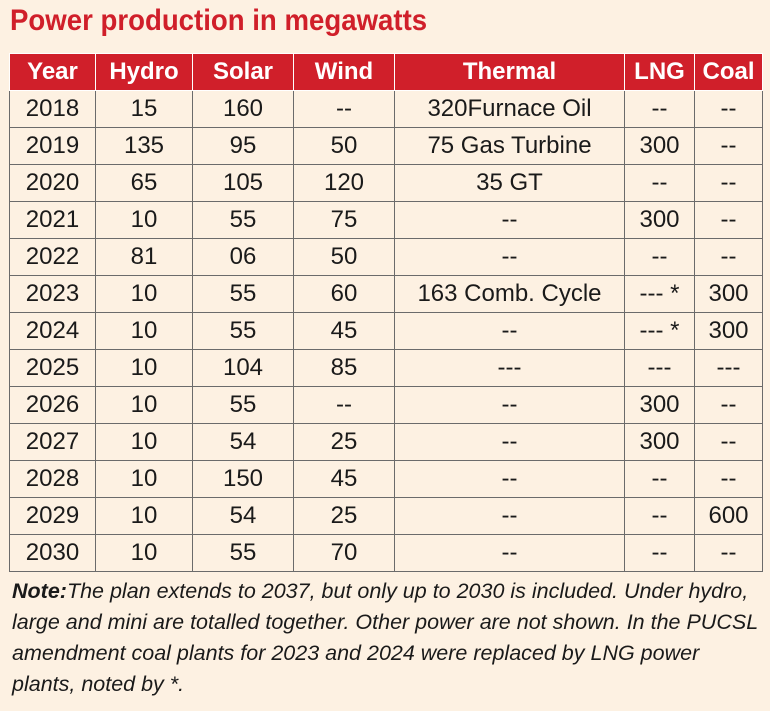 This screenshot has height=711, width=770. I want to click on cell-year: 2021, so click(52, 220).